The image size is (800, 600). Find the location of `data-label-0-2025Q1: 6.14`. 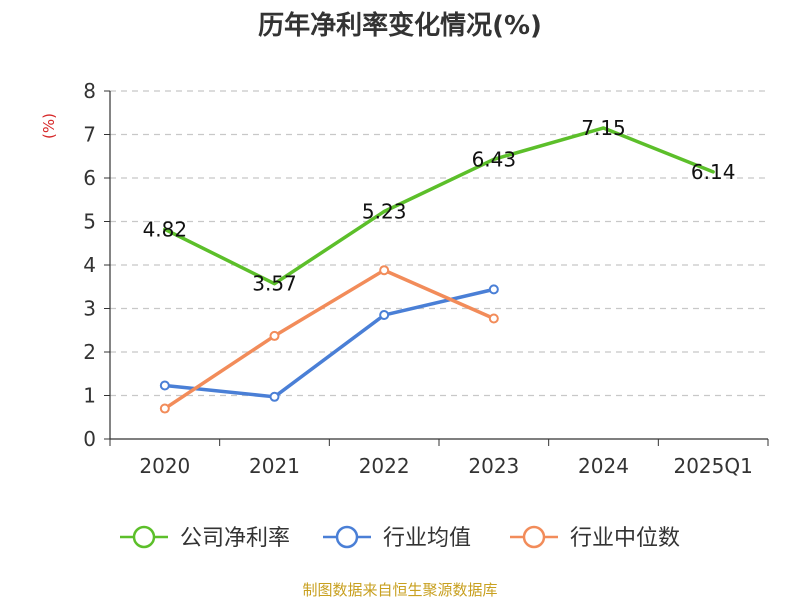

data-label-0-2025Q1: 6.14 is located at coordinates (713, 172).